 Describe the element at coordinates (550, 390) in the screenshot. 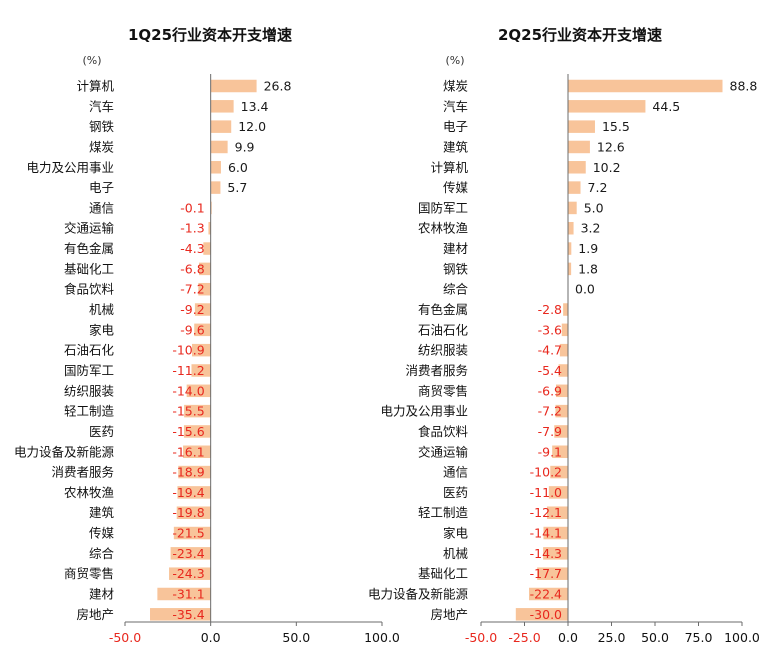

I see `data-label: -6.9` at that location.